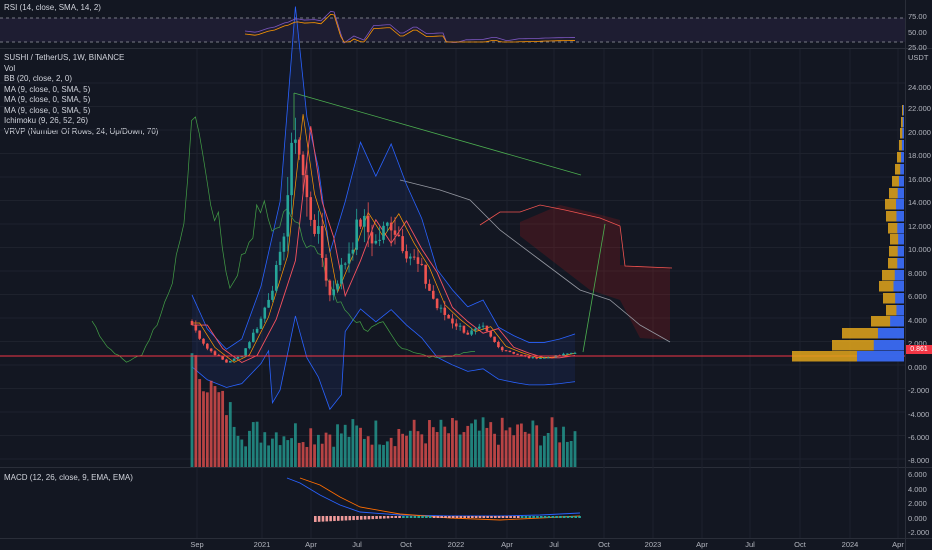 Image resolution: width=932 pixels, height=550 pixels. I want to click on macd-signal-line, so click(440, 499).